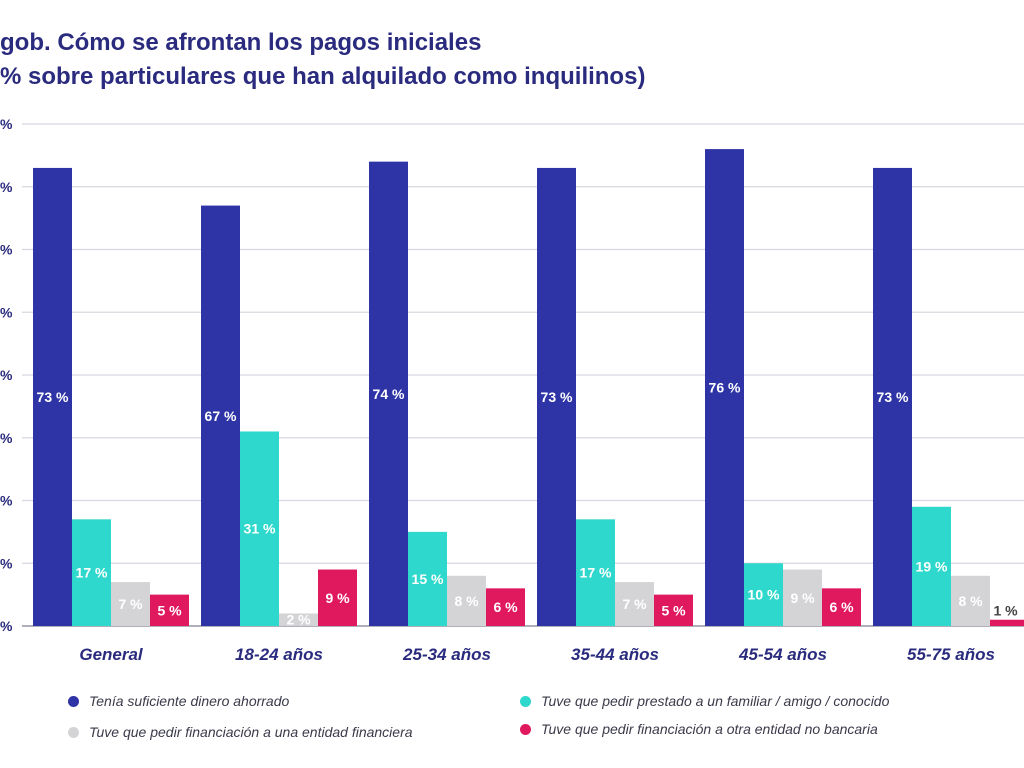 This screenshot has width=1024, height=768. Describe the element at coordinates (446, 654) in the screenshot. I see `x-category-label: 25-34 años` at that location.